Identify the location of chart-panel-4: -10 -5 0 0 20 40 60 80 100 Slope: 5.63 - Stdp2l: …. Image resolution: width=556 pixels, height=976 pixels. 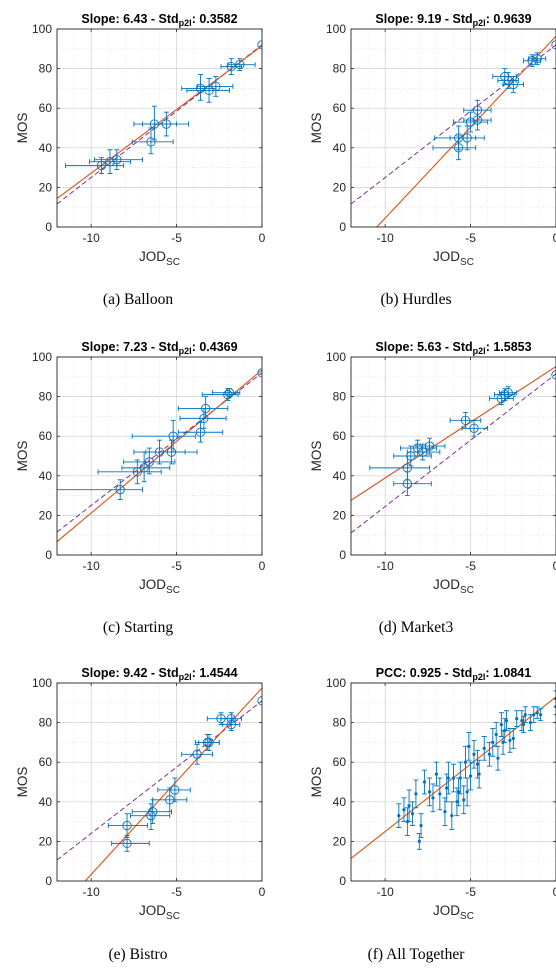
(432, 488).